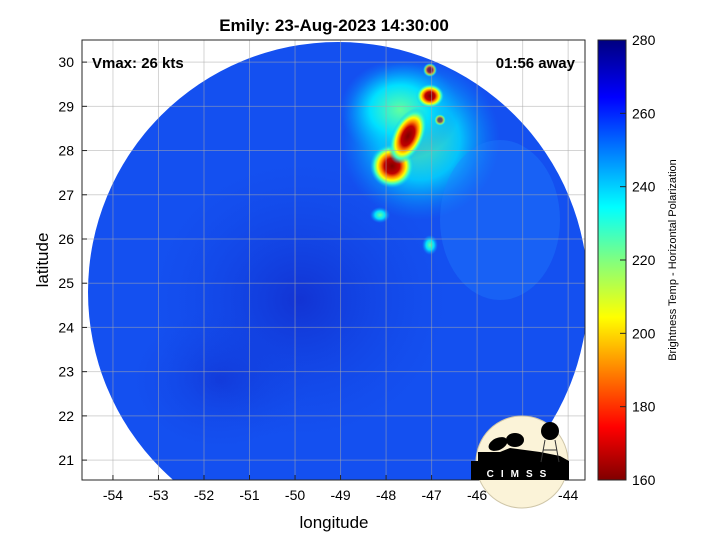 The width and height of the screenshot is (720, 540). What do you see at coordinates (644, 113) in the screenshot?
I see `colorbar-tick-label: 260` at bounding box center [644, 113].